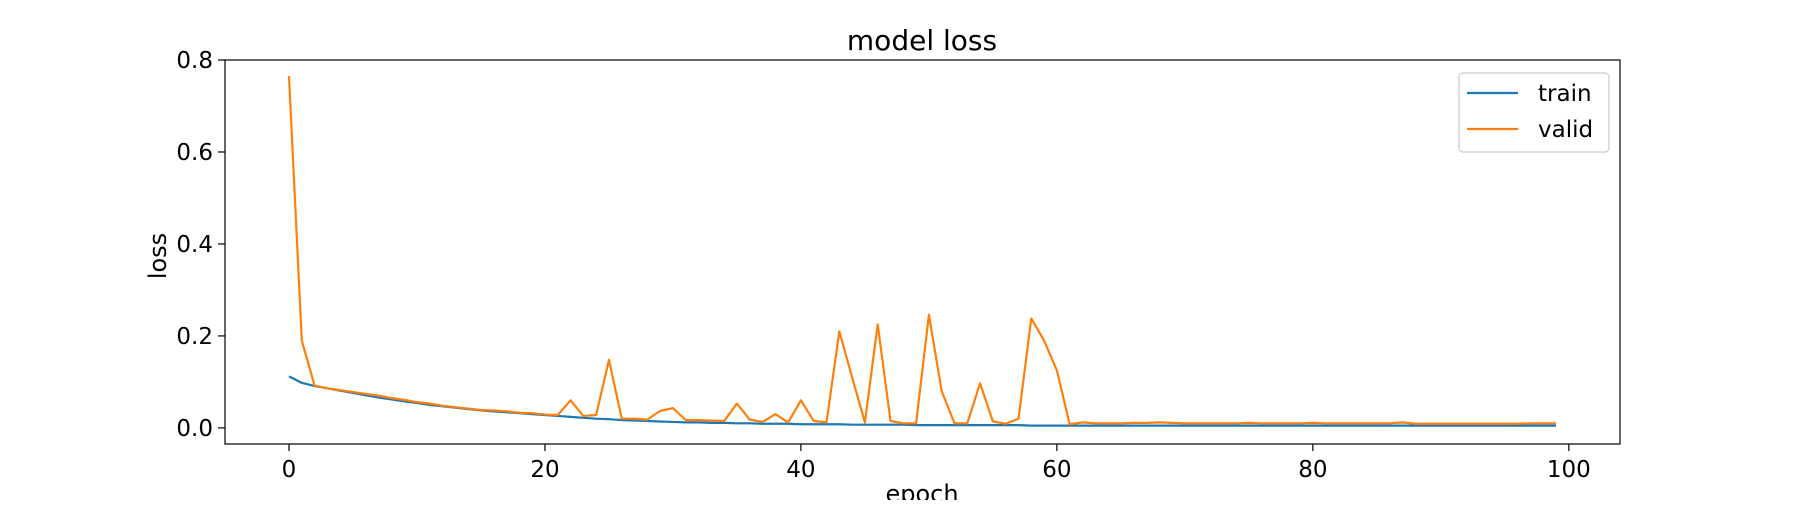  What do you see at coordinates (194, 61) in the screenshot?
I see `y-tick-label: 0.8` at bounding box center [194, 61].